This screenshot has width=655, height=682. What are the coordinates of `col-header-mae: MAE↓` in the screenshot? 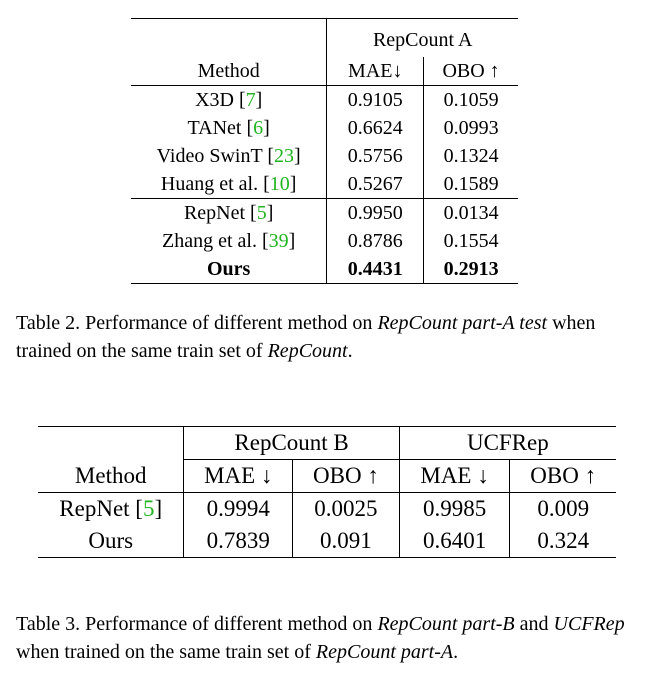 It's located at (375, 71).